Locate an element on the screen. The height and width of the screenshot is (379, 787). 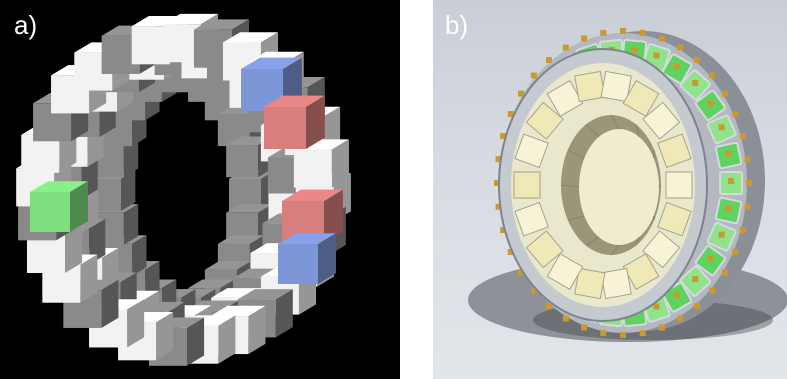
inner-ring-cube is located at coordinates (241, 255).